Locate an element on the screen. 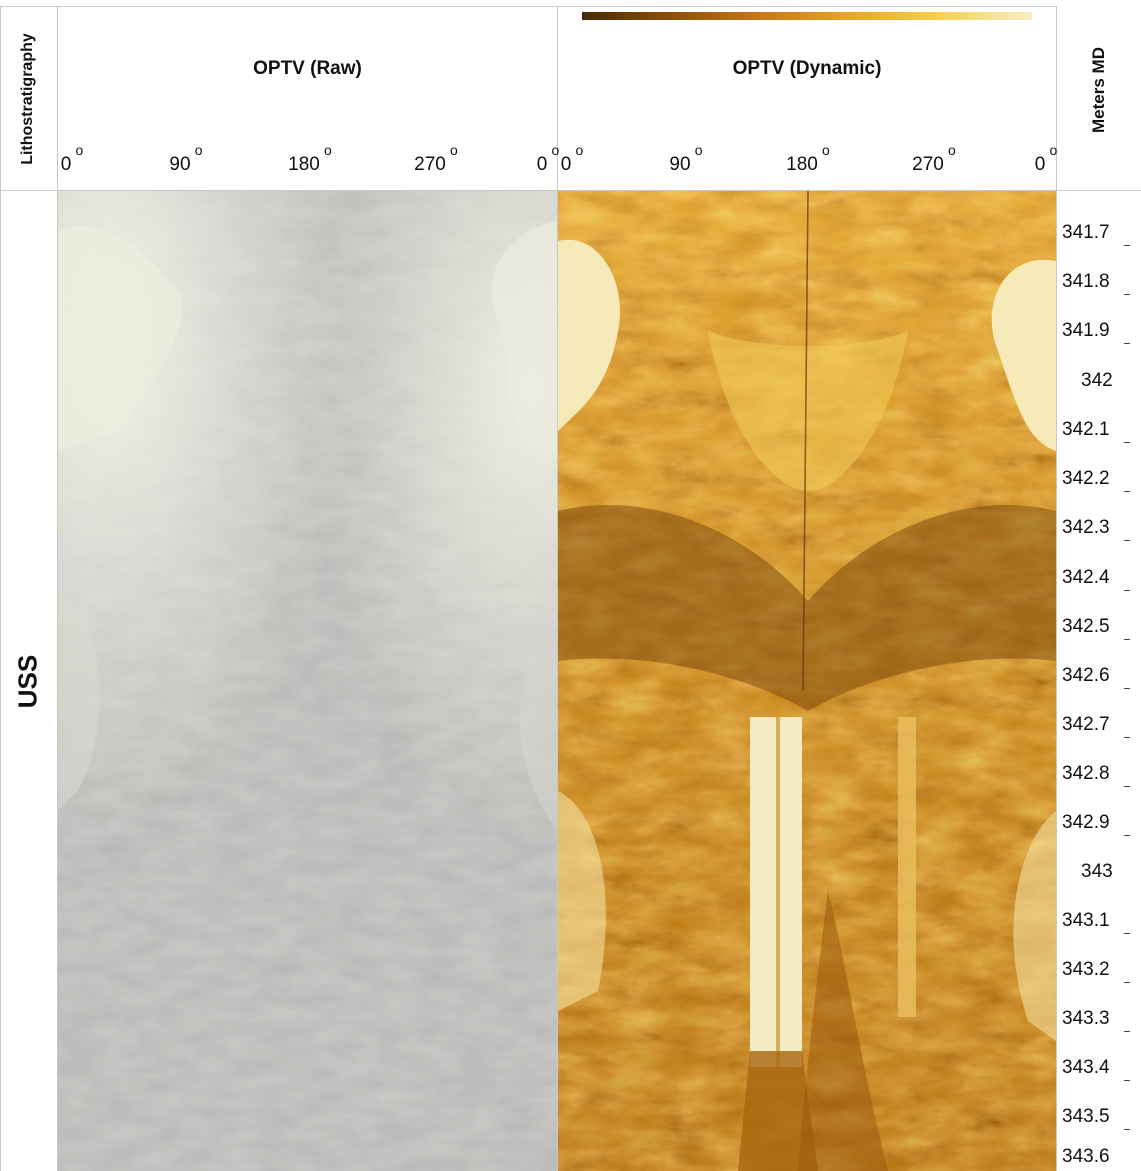 The image size is (1141, 1171). depth-label: 343.5 is located at coordinates (1086, 1116).